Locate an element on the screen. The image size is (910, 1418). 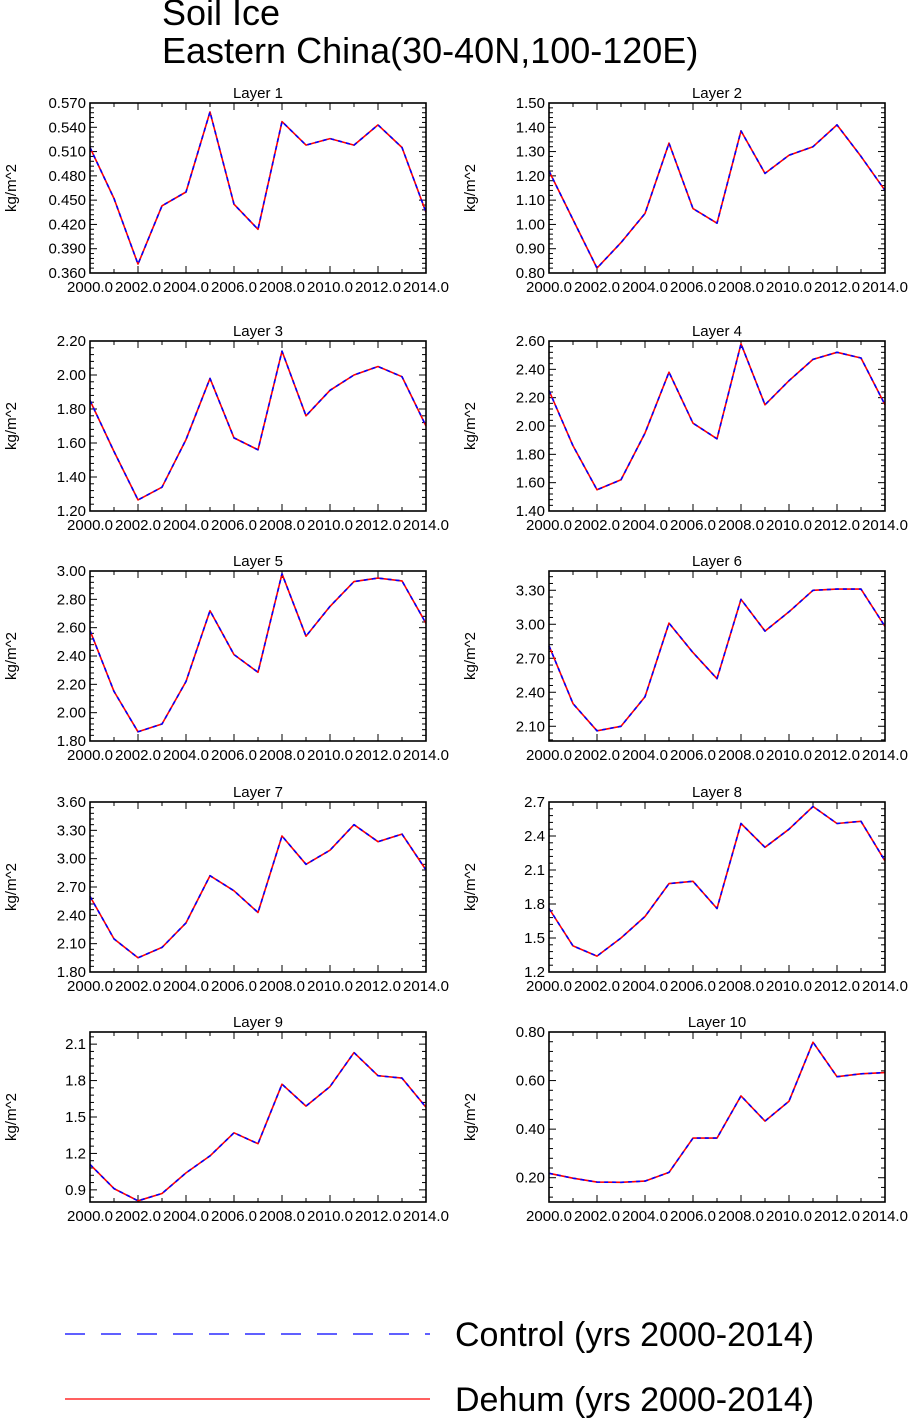
y-tick-label: 0.360 is located at coordinates (67, 273).